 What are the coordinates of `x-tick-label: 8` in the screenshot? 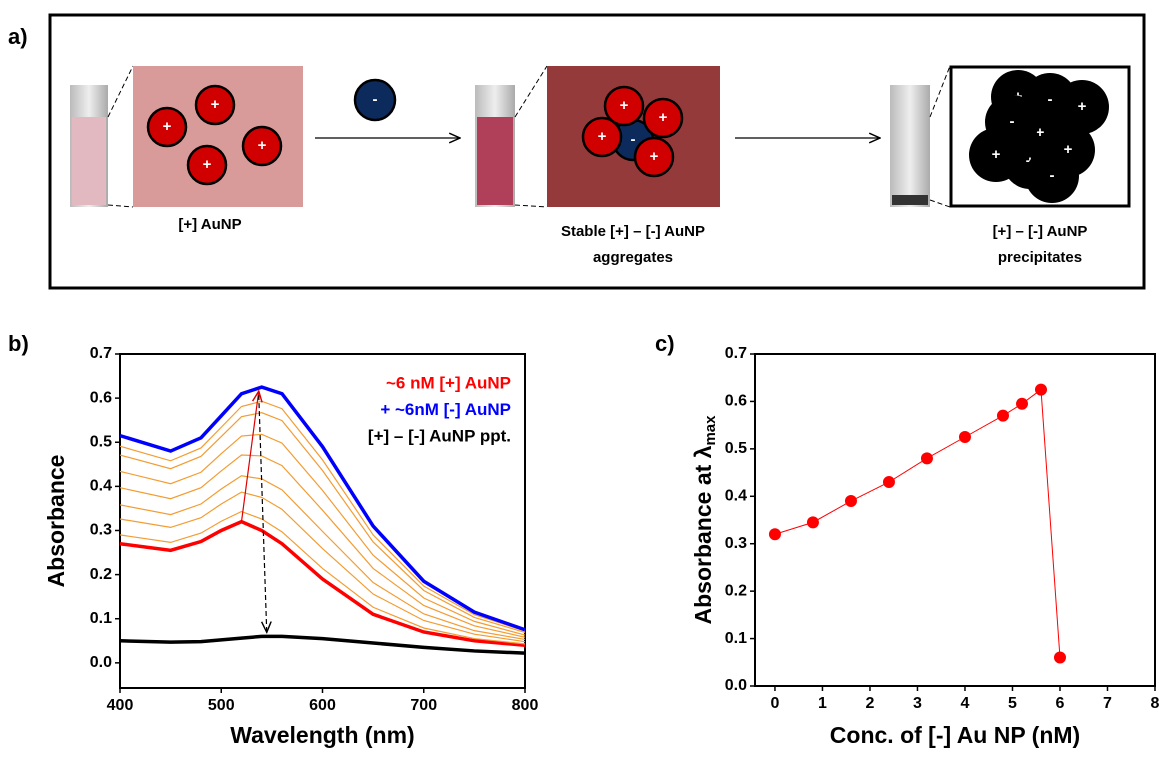 It's located at (1155, 703).